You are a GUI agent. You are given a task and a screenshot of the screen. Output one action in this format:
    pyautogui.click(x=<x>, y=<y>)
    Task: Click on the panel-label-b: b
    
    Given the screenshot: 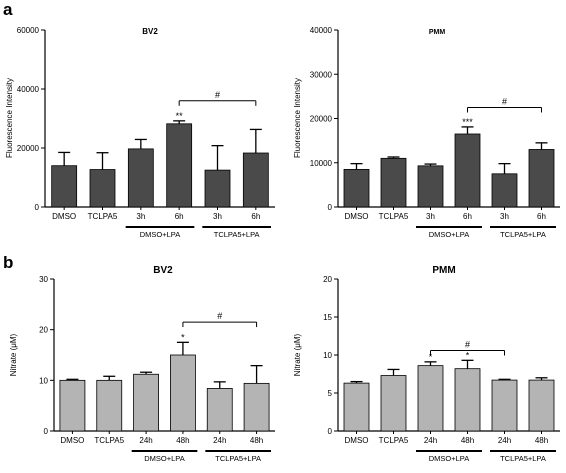 What is the action you would take?
    pyautogui.click(x=8, y=262)
    